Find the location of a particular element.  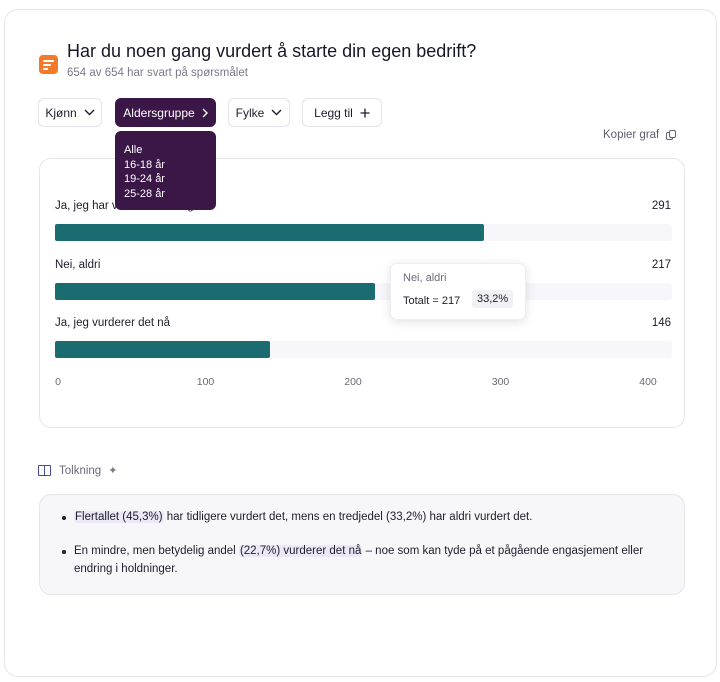

bar-label: Ja, jeg vurderer det nå is located at coordinates (113, 323).